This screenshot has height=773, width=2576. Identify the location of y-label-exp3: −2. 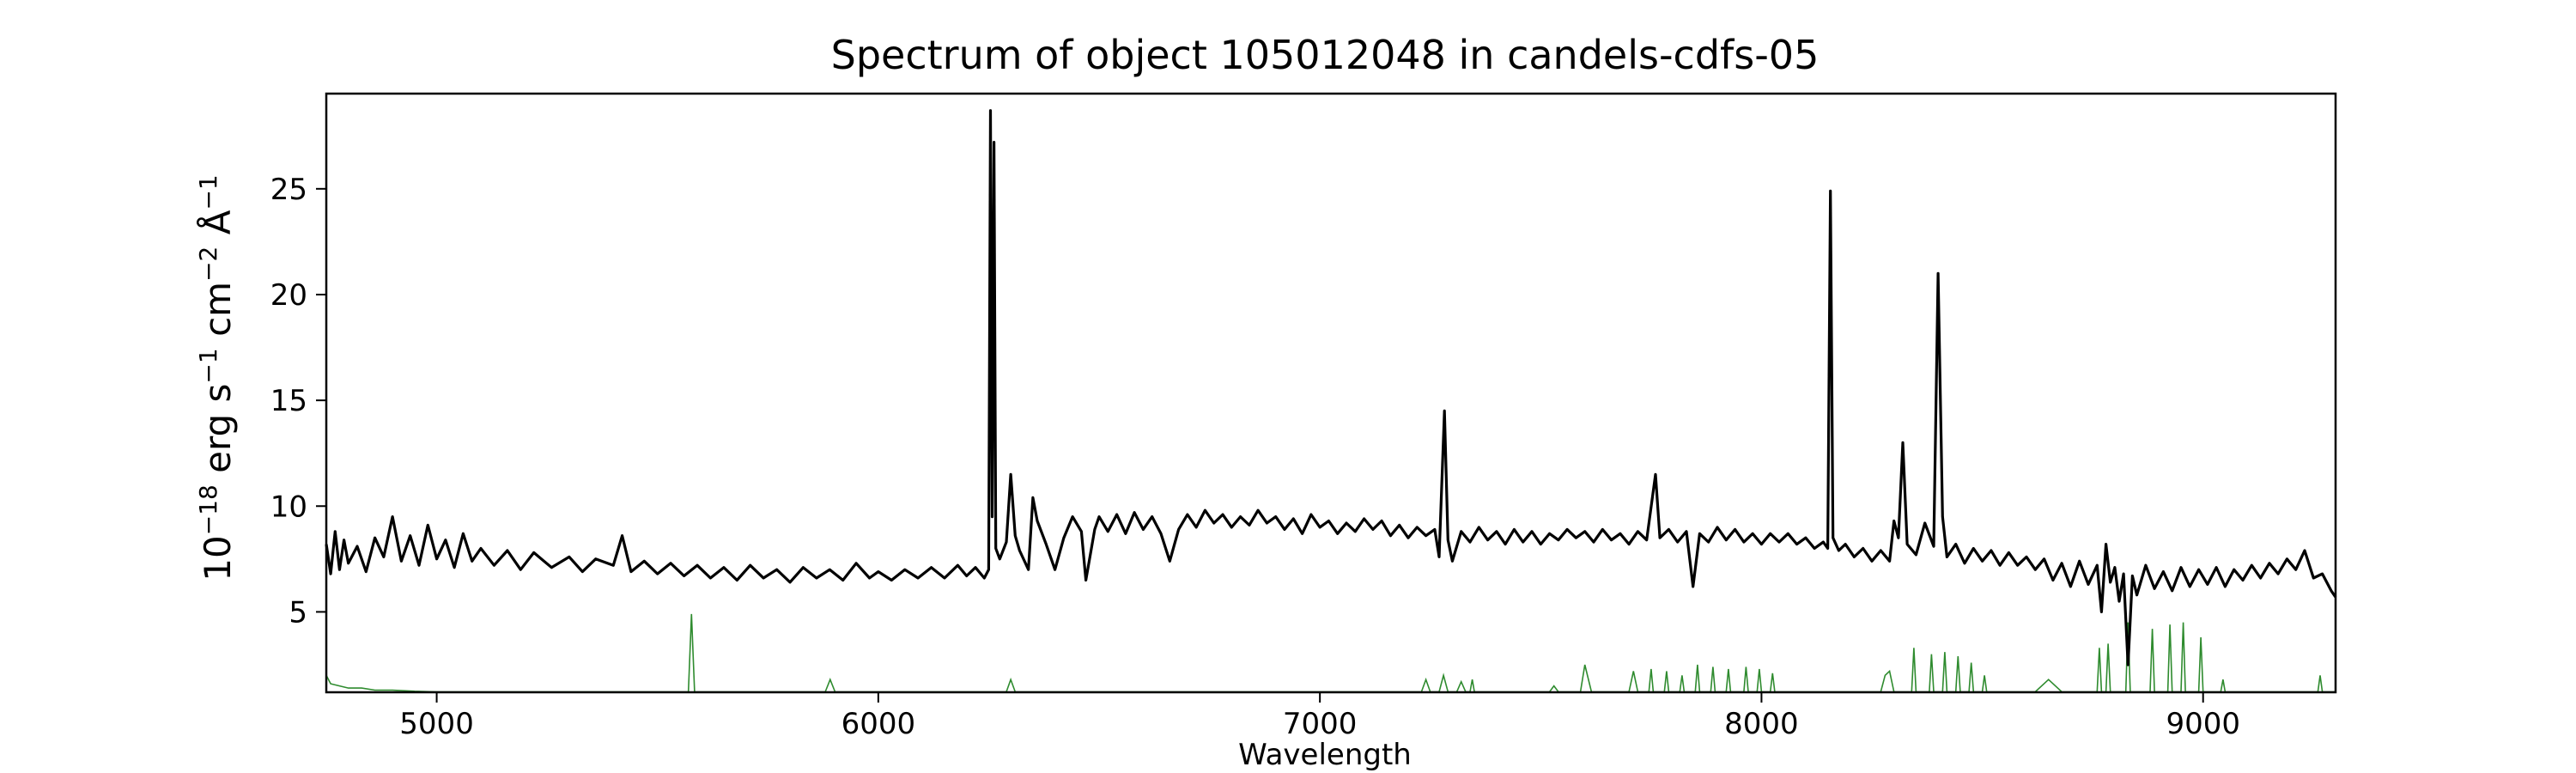
(208, 264).